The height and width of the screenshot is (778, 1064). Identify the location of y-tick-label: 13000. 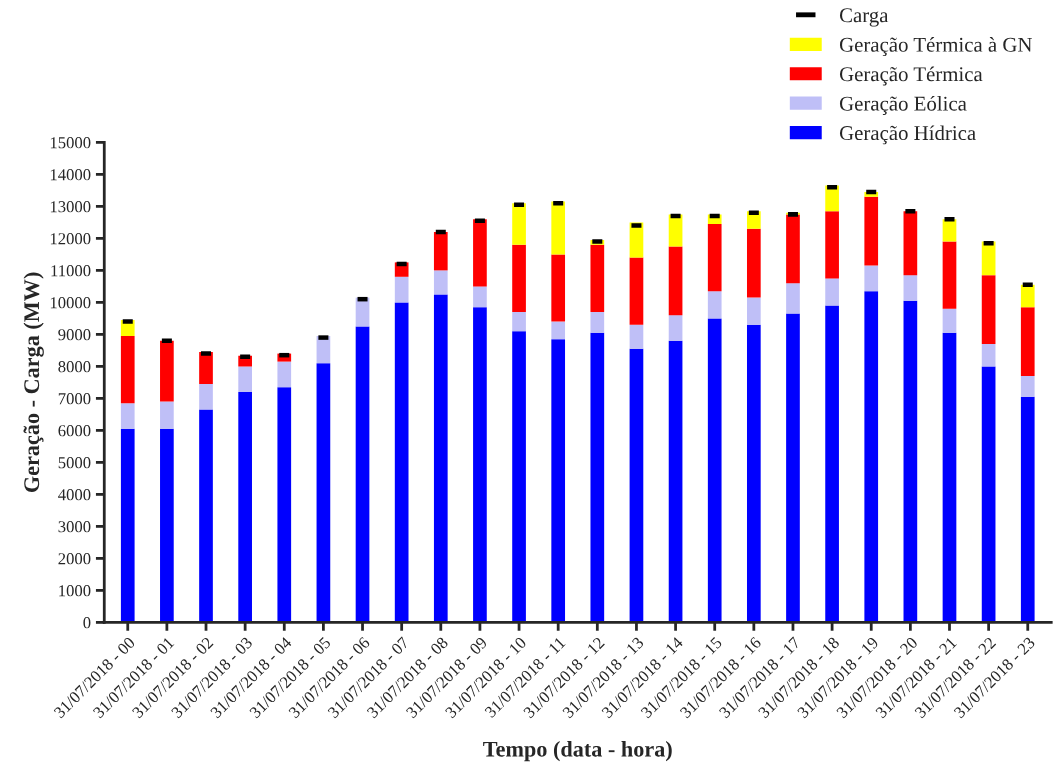
(70, 207).